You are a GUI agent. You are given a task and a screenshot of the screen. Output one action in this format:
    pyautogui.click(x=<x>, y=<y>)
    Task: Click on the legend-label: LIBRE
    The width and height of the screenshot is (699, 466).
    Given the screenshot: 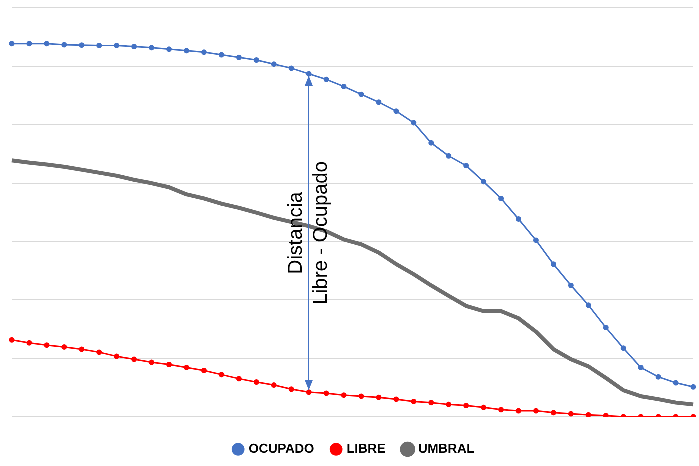 What is the action you would take?
    pyautogui.click(x=366, y=448)
    